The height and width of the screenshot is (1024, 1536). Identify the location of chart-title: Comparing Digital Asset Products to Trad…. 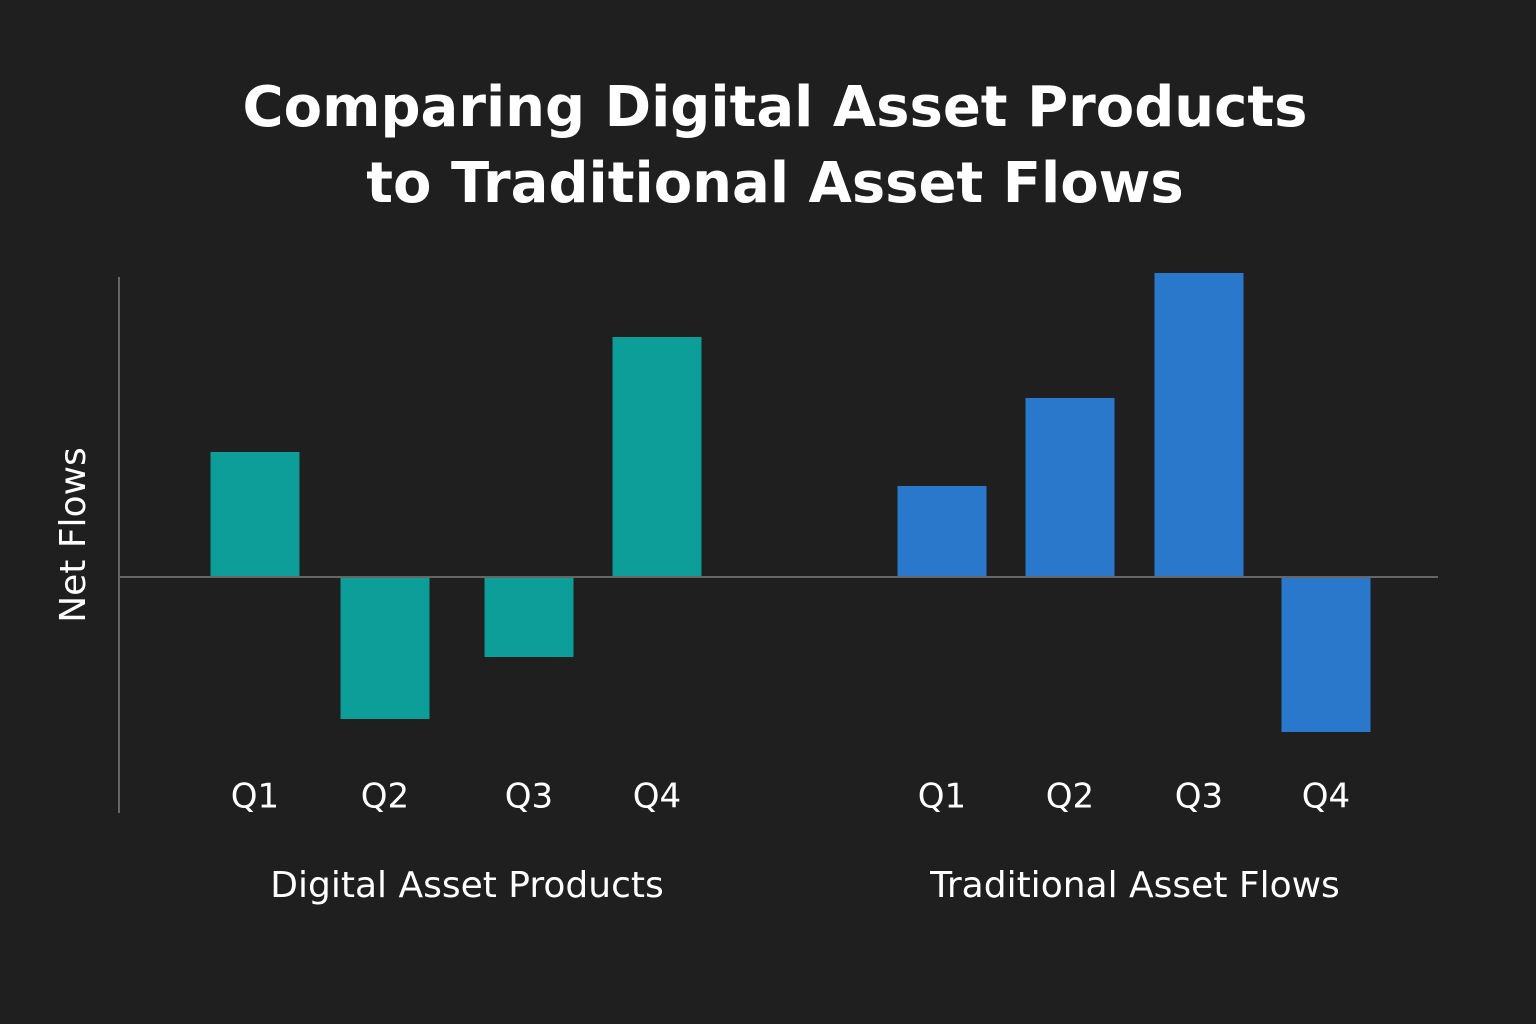
(775, 145).